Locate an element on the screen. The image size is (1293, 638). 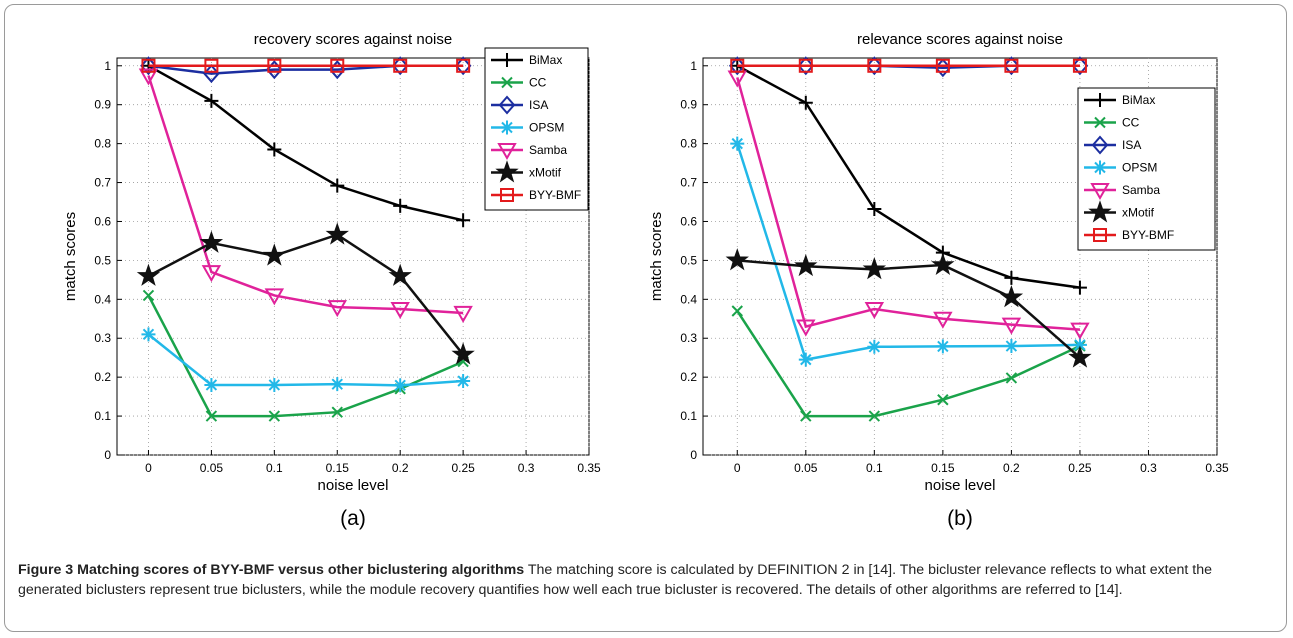
tick-label-y: 0.3 is located at coordinates (102, 338).